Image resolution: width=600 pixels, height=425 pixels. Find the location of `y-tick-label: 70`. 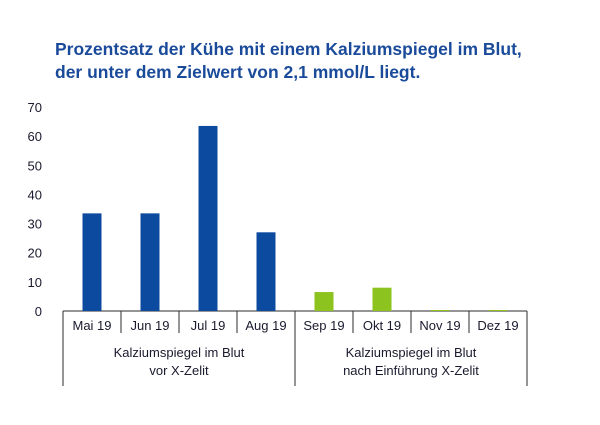

y-tick-label: 70 is located at coordinates (35, 107).